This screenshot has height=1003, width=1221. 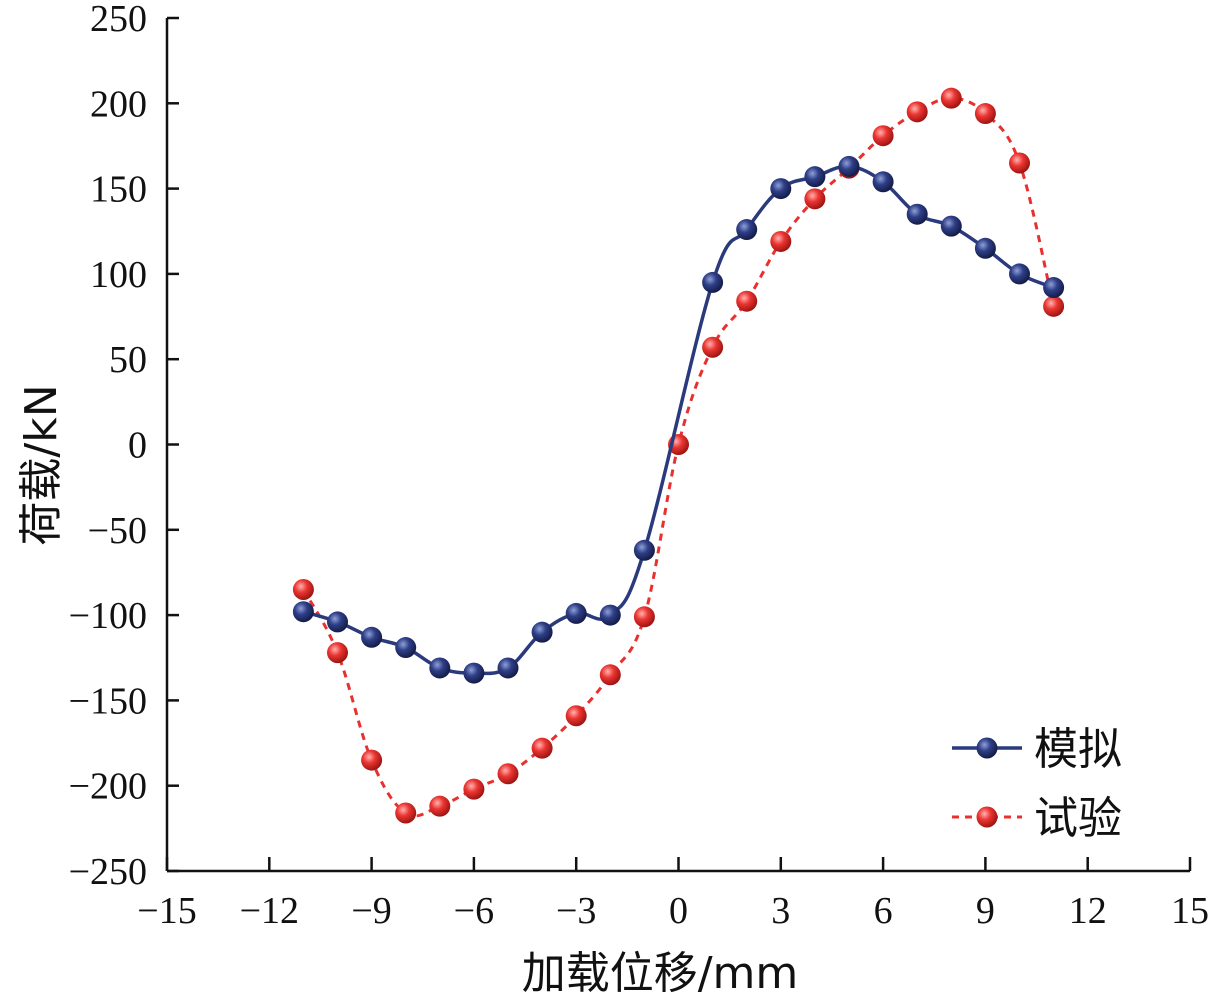 What do you see at coordinates (678, 911) in the screenshot?
I see `x-tick-label: 0` at bounding box center [678, 911].